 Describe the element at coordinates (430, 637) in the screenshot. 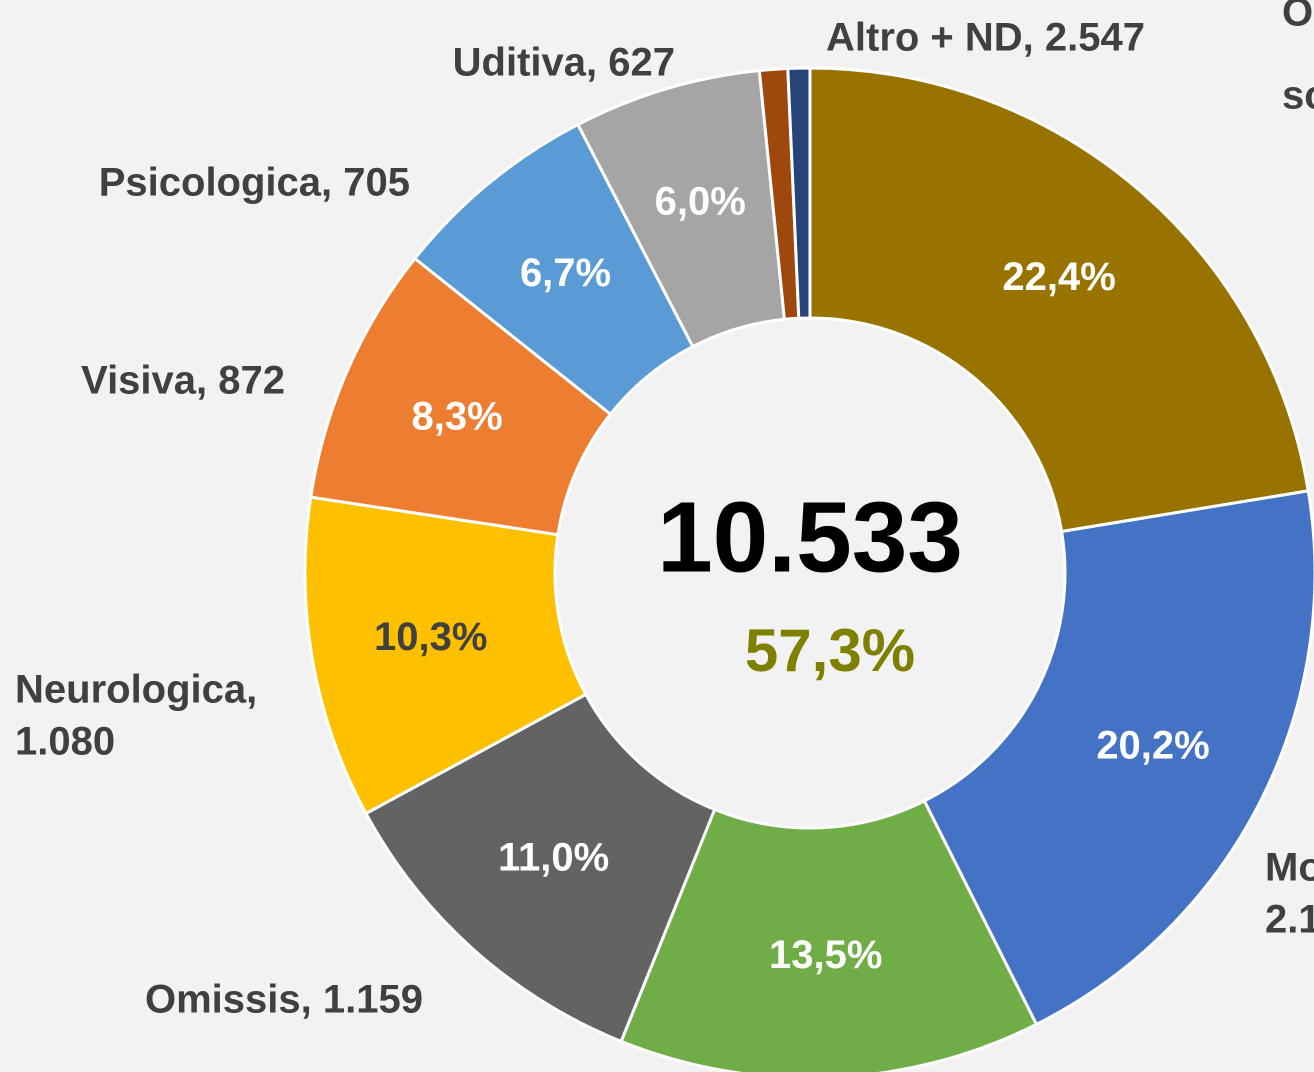

I see `slice-label: 10,3%` at that location.